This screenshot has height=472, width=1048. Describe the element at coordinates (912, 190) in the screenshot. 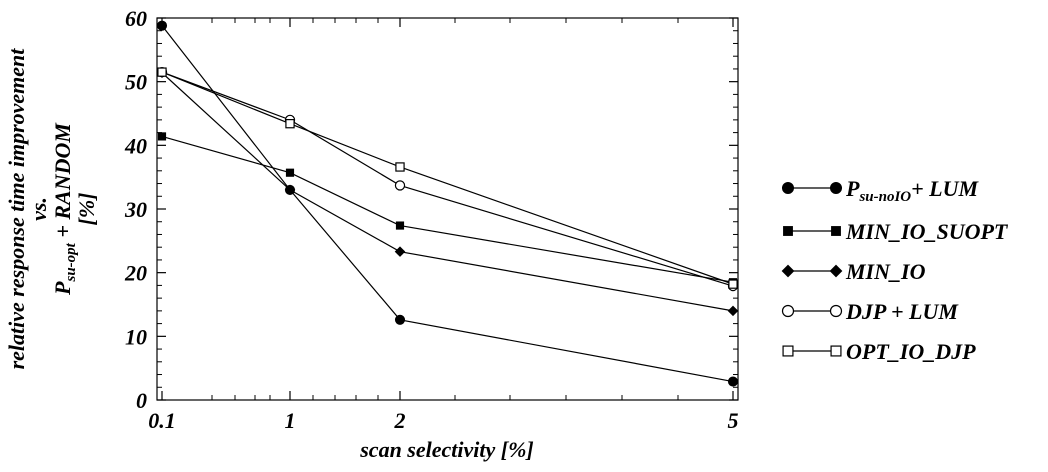

I see `legend-label: Psu-noIO+ LUM` at that location.